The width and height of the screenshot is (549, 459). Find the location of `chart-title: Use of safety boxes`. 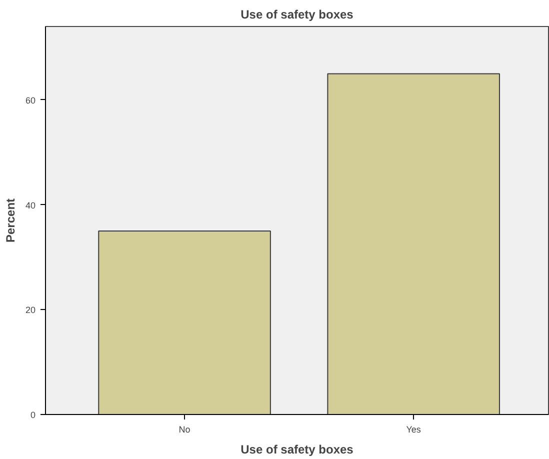

chart-title: Use of safety boxes is located at coordinates (297, 15).